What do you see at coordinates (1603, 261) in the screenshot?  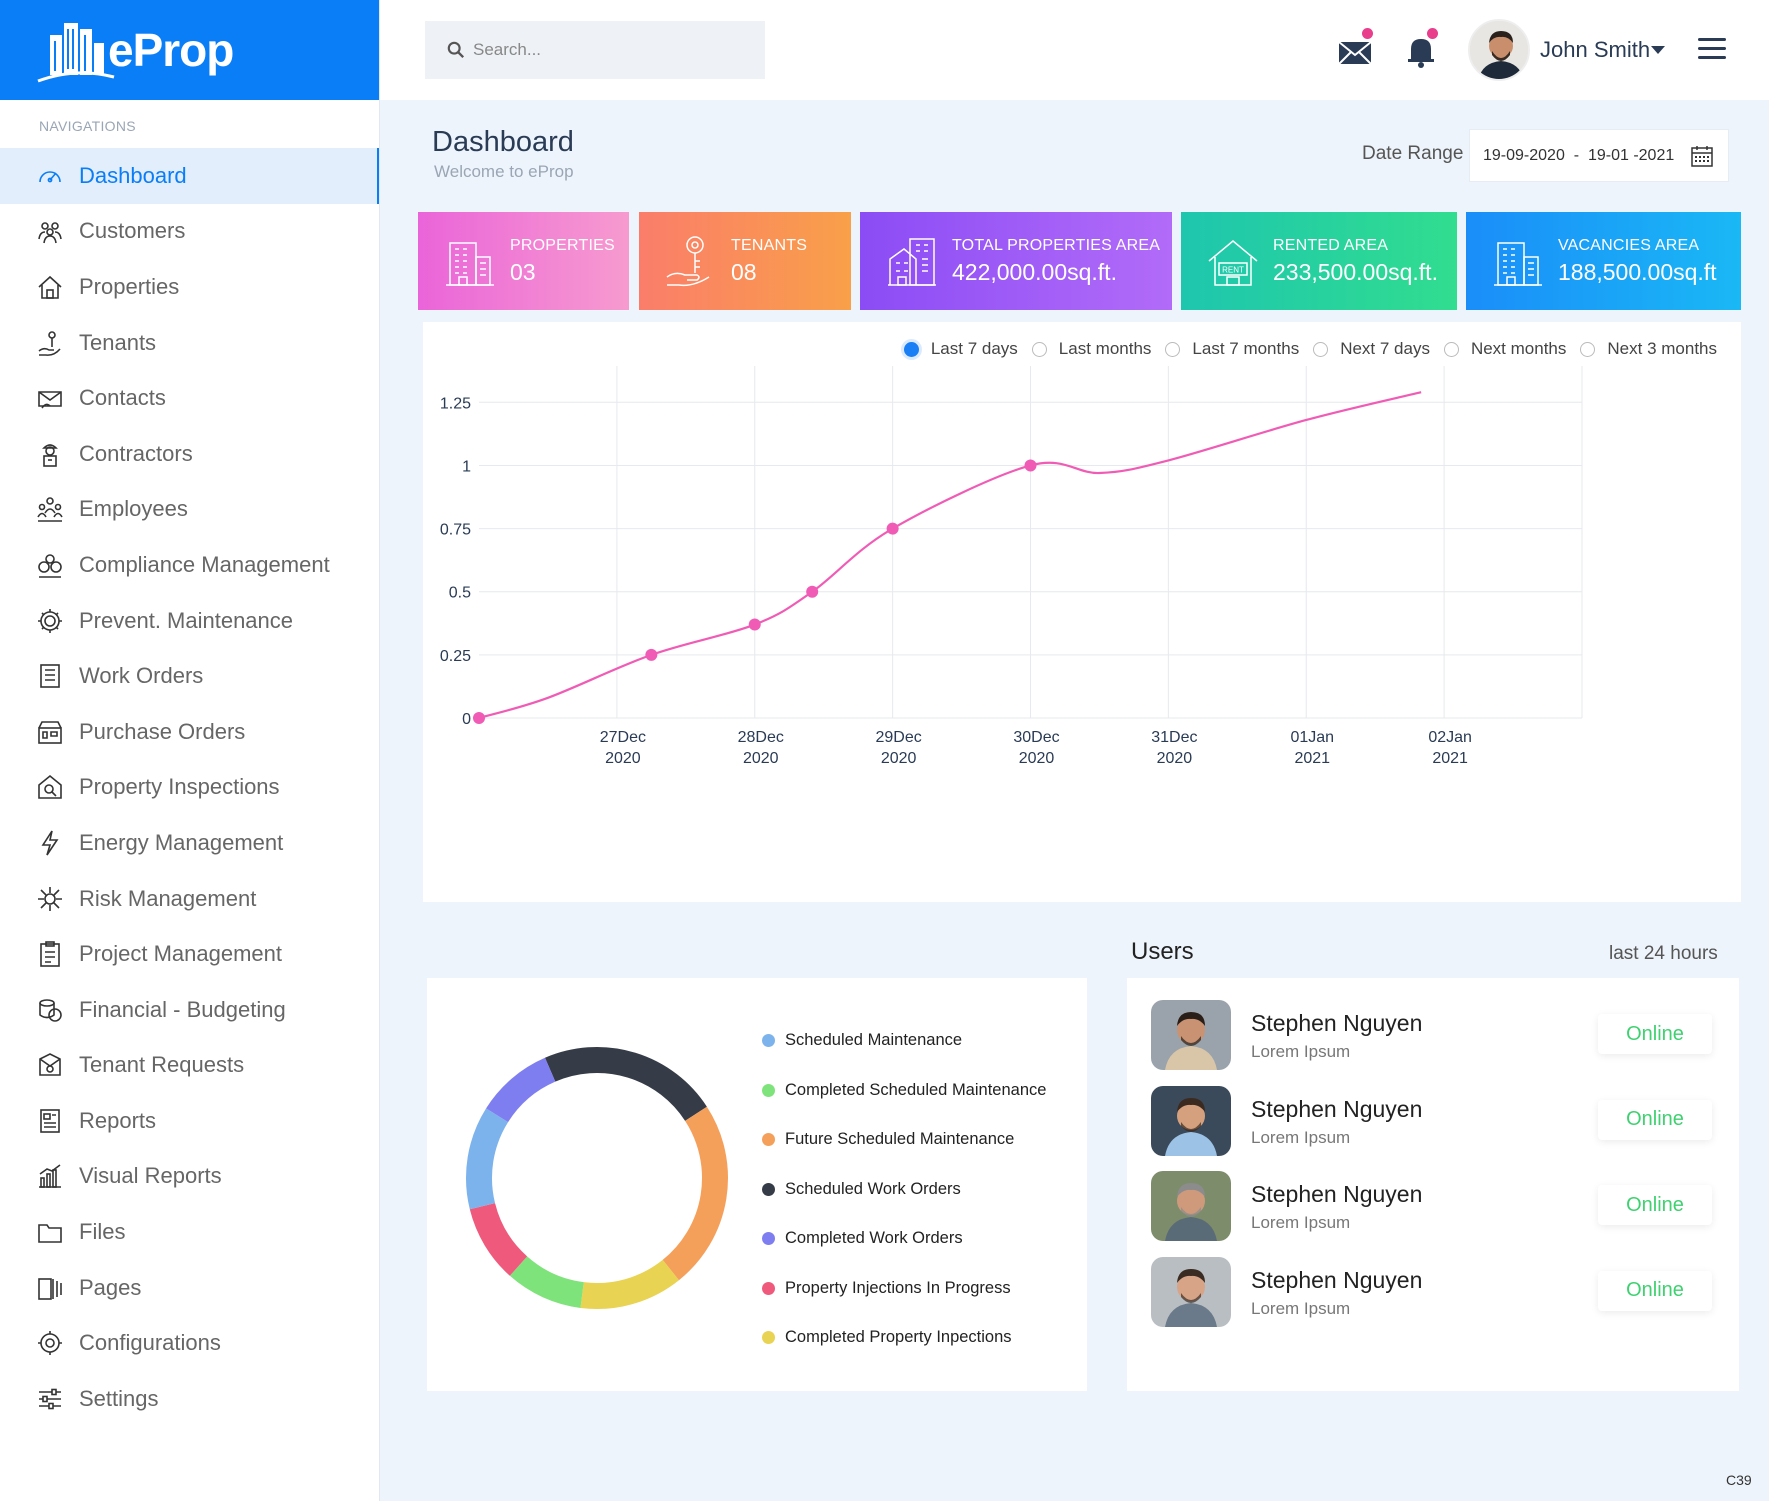 I see `card-vacancies-area: VACANCIES AREA 188,500.00sq.ft` at bounding box center [1603, 261].